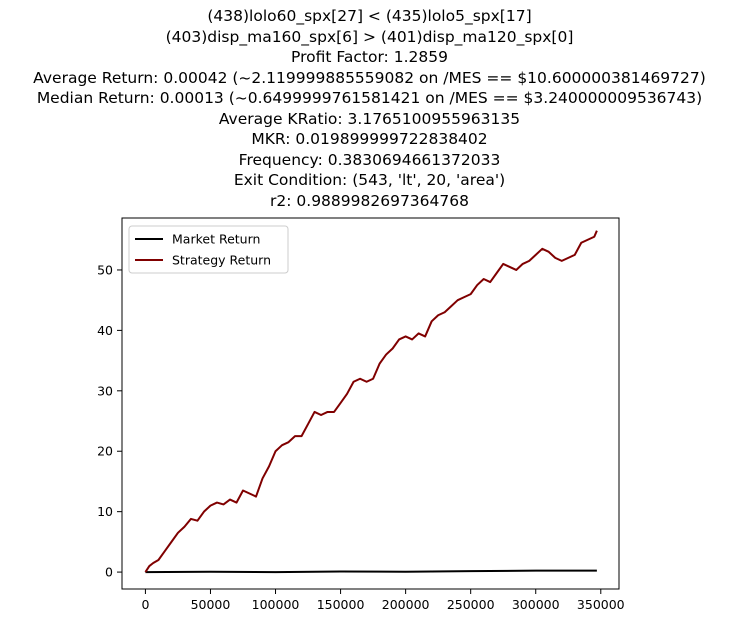 Image resolution: width=739 pixels, height=623 pixels. What do you see at coordinates (109, 421) in the screenshot?
I see `y-axis: 0 10 20 30 40 50` at bounding box center [109, 421].